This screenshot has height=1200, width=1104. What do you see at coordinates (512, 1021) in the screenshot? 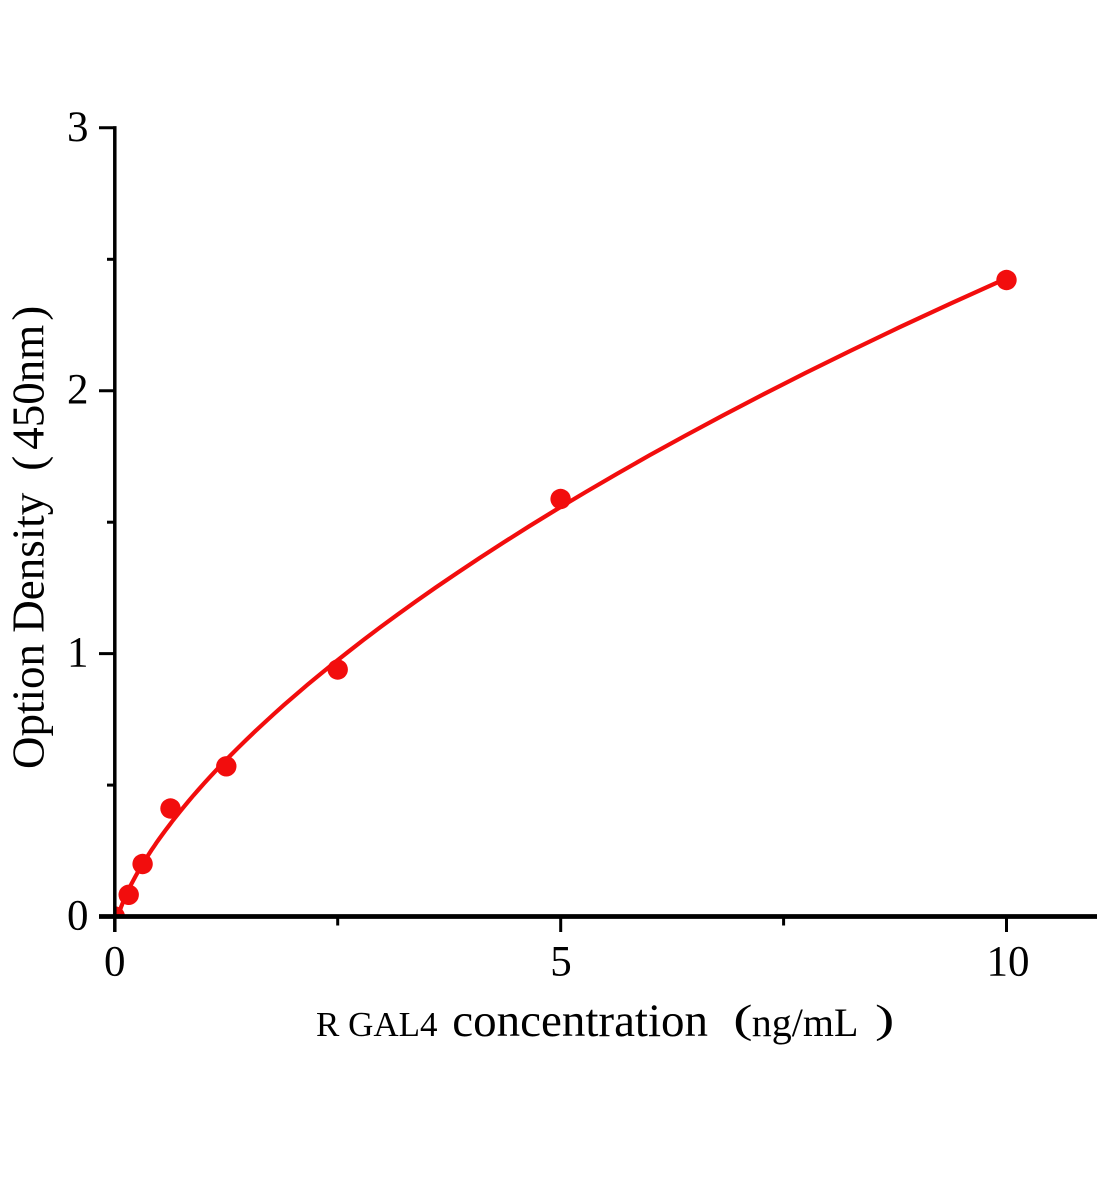
I see `svg-text: R GAL4 concentration` at bounding box center [512, 1021].